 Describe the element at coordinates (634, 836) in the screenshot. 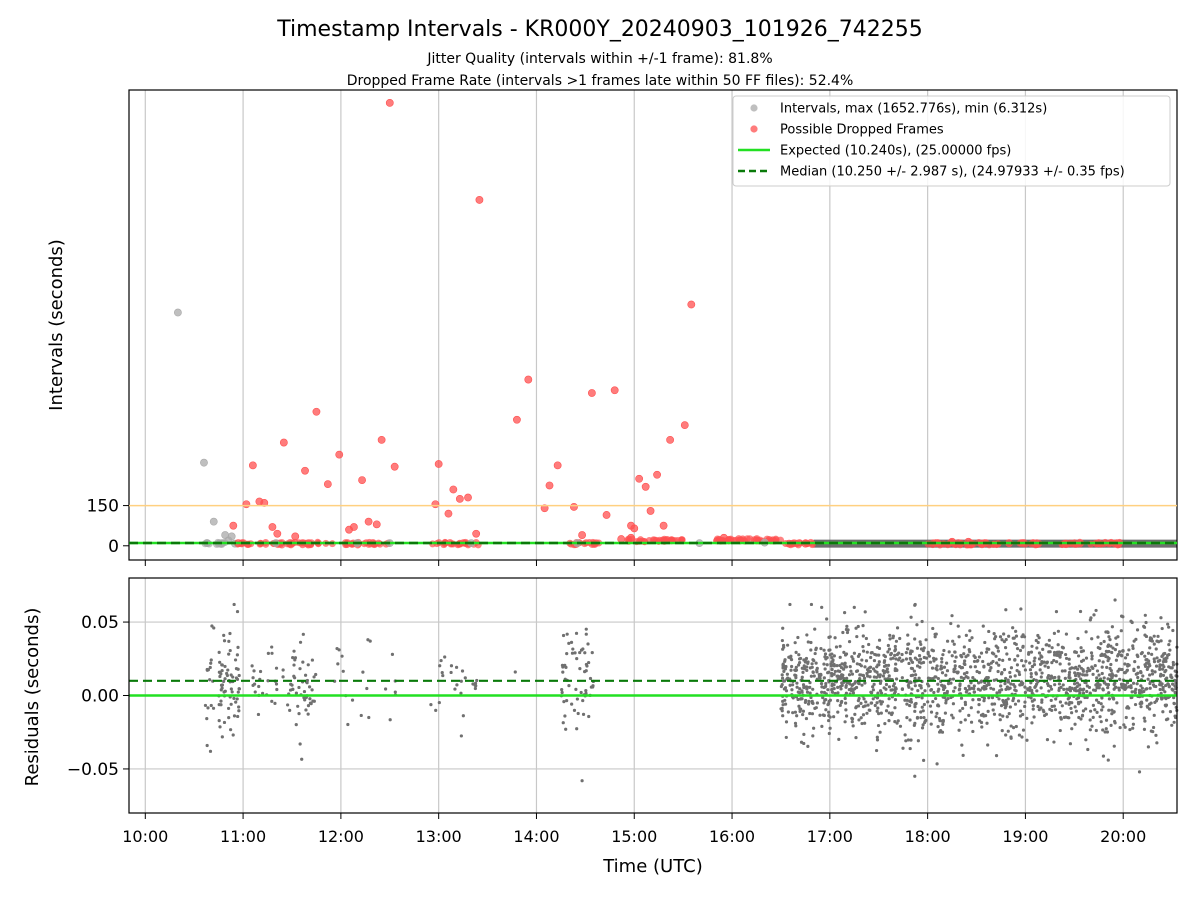

I see `x-tick-label: 15:00` at that location.